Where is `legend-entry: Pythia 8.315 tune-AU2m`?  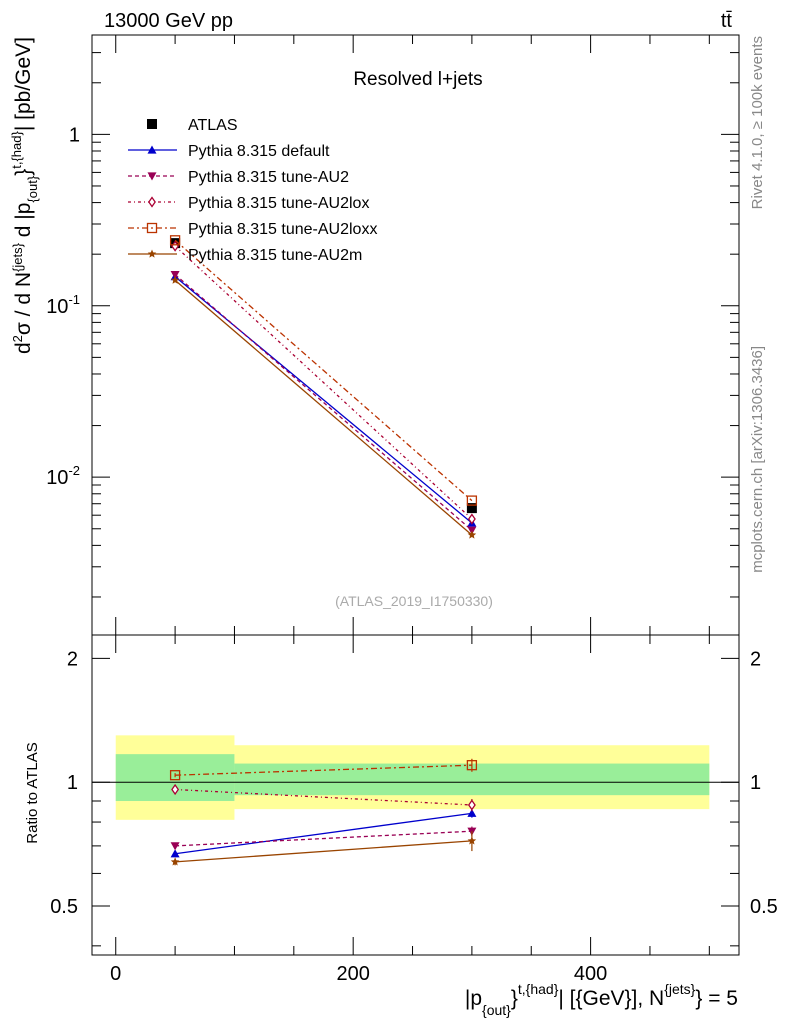 legend-entry: Pythia 8.315 tune-AU2m is located at coordinates (245, 255).